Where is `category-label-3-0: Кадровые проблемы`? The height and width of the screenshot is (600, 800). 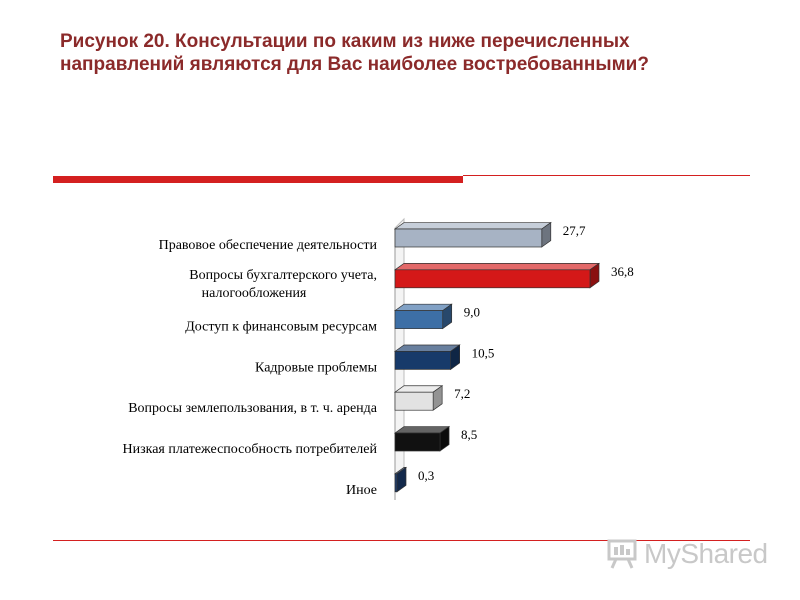 category-label-3-0: Кадровые проблемы is located at coordinates (316, 367).